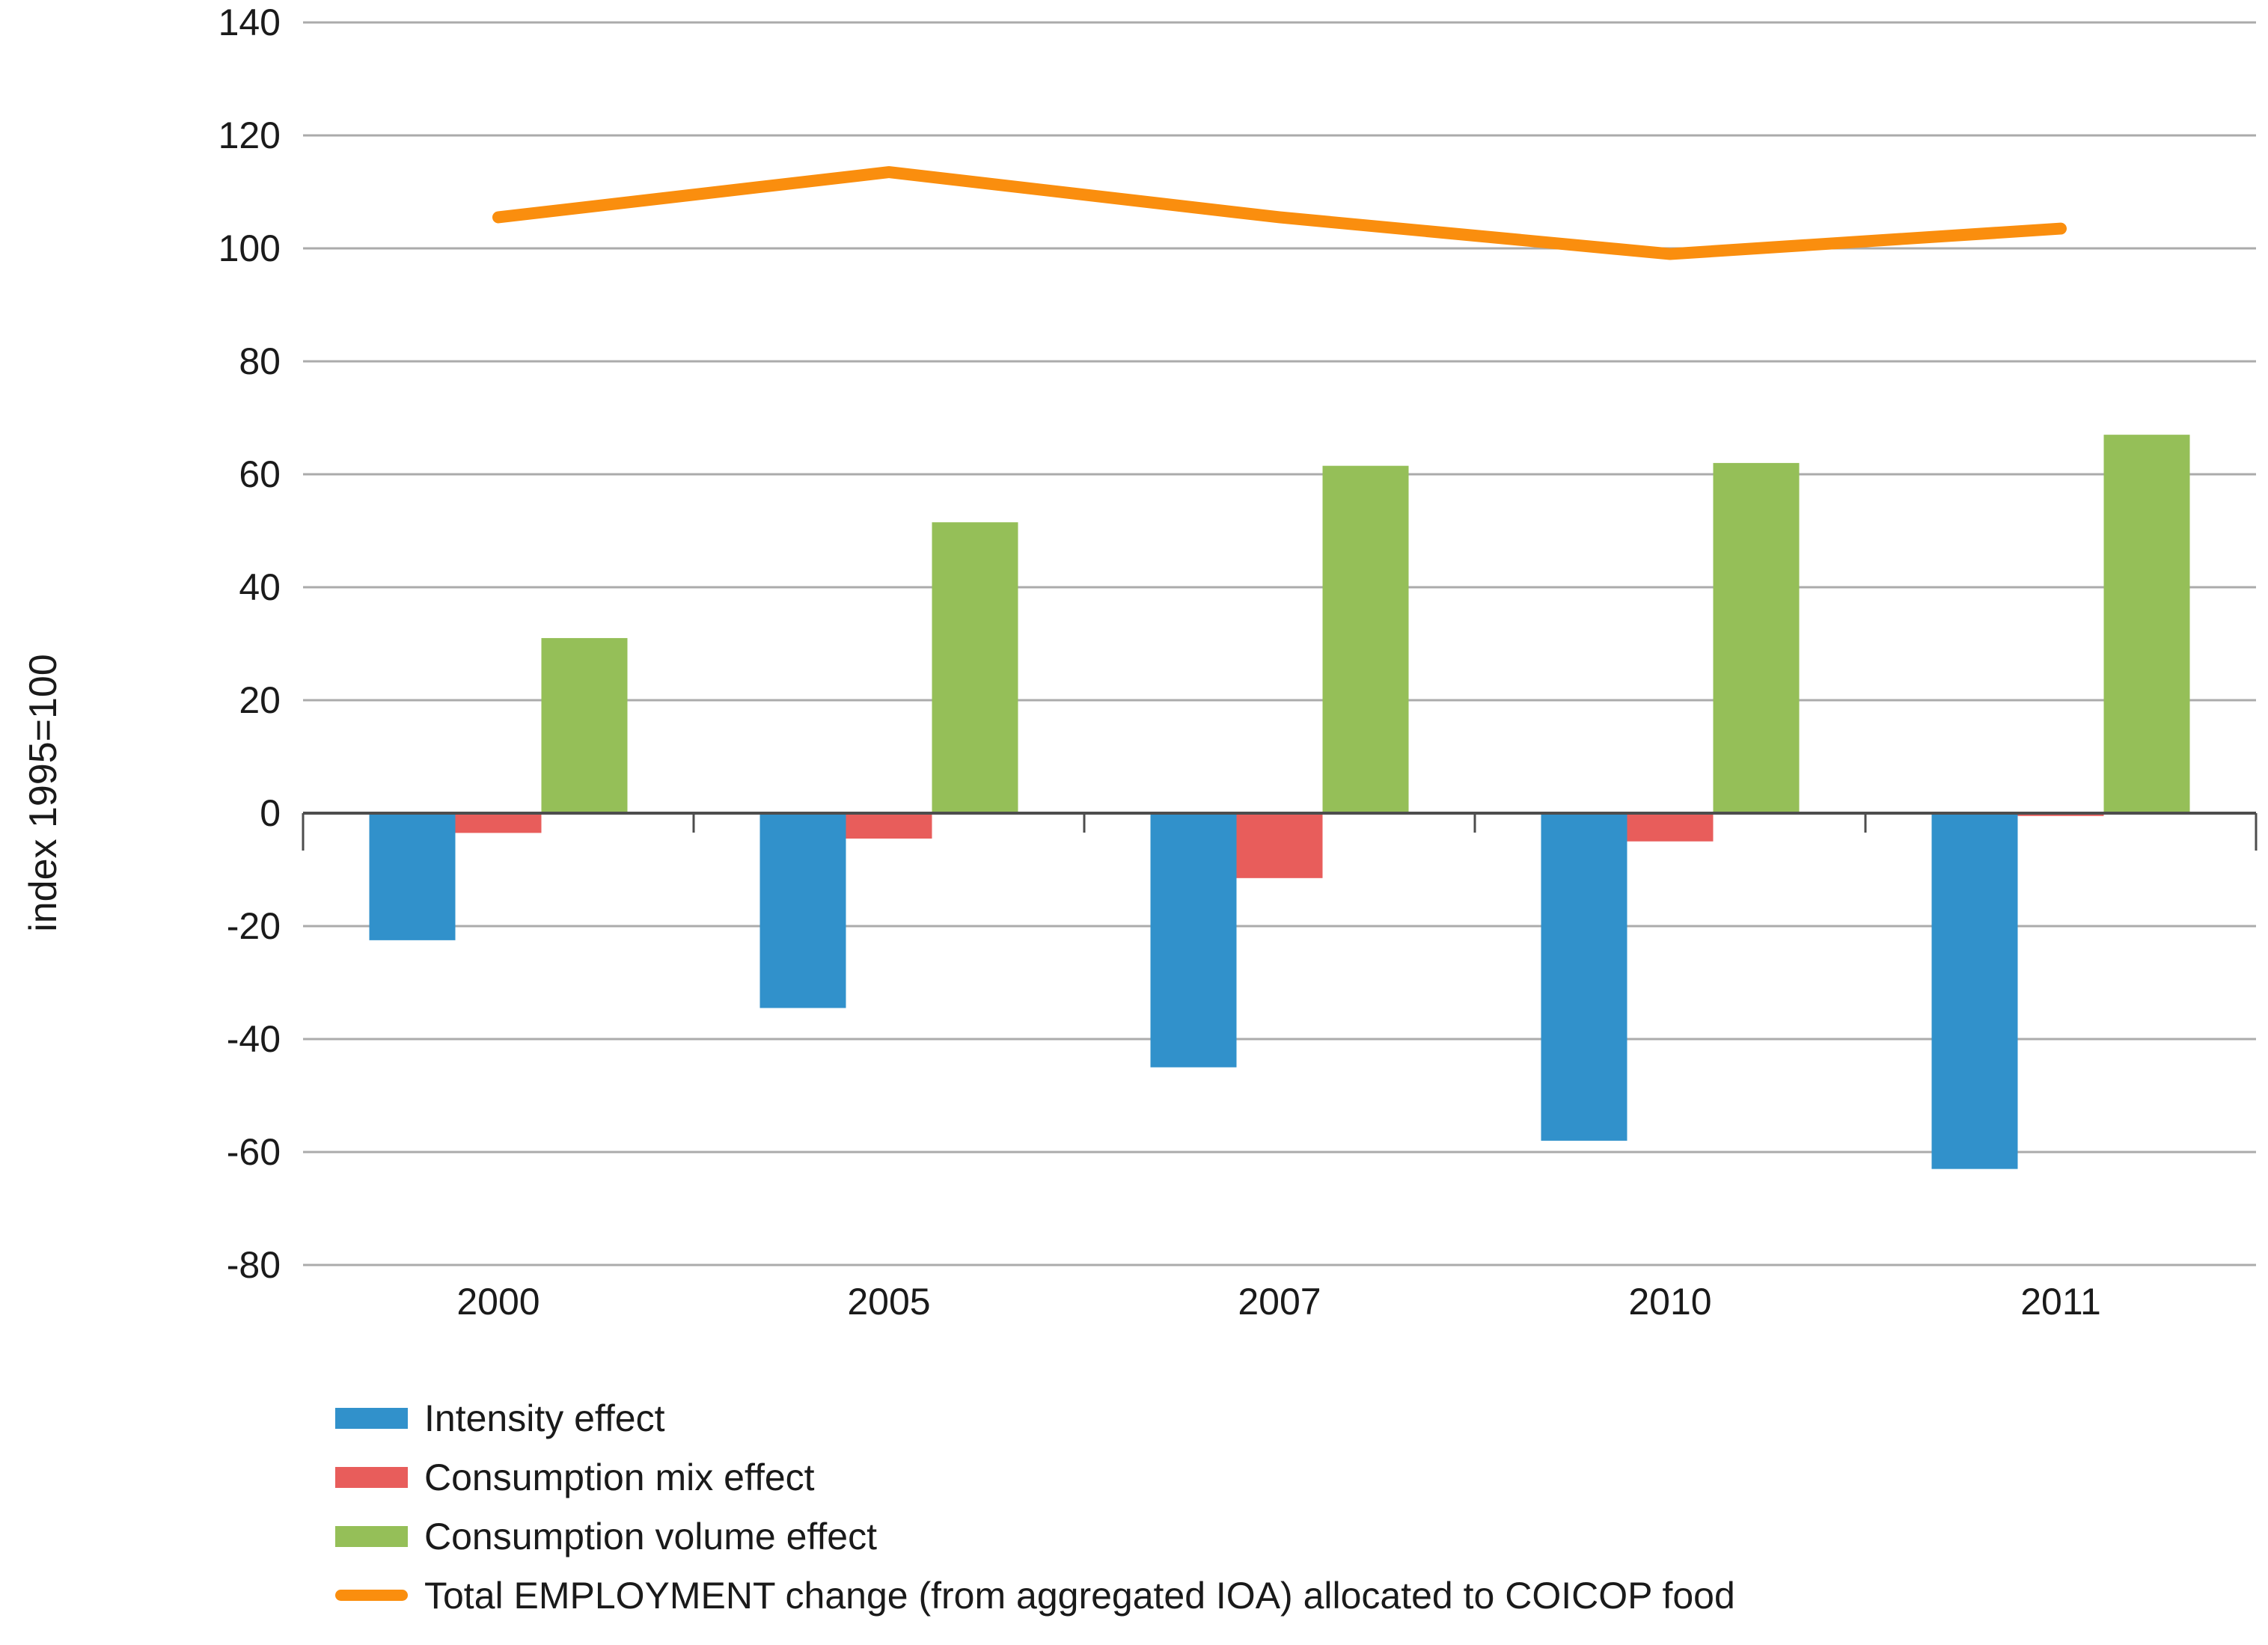 Image resolution: width=2268 pixels, height=1645 pixels. I want to click on bar-intensity-effect-2007, so click(1193, 940).